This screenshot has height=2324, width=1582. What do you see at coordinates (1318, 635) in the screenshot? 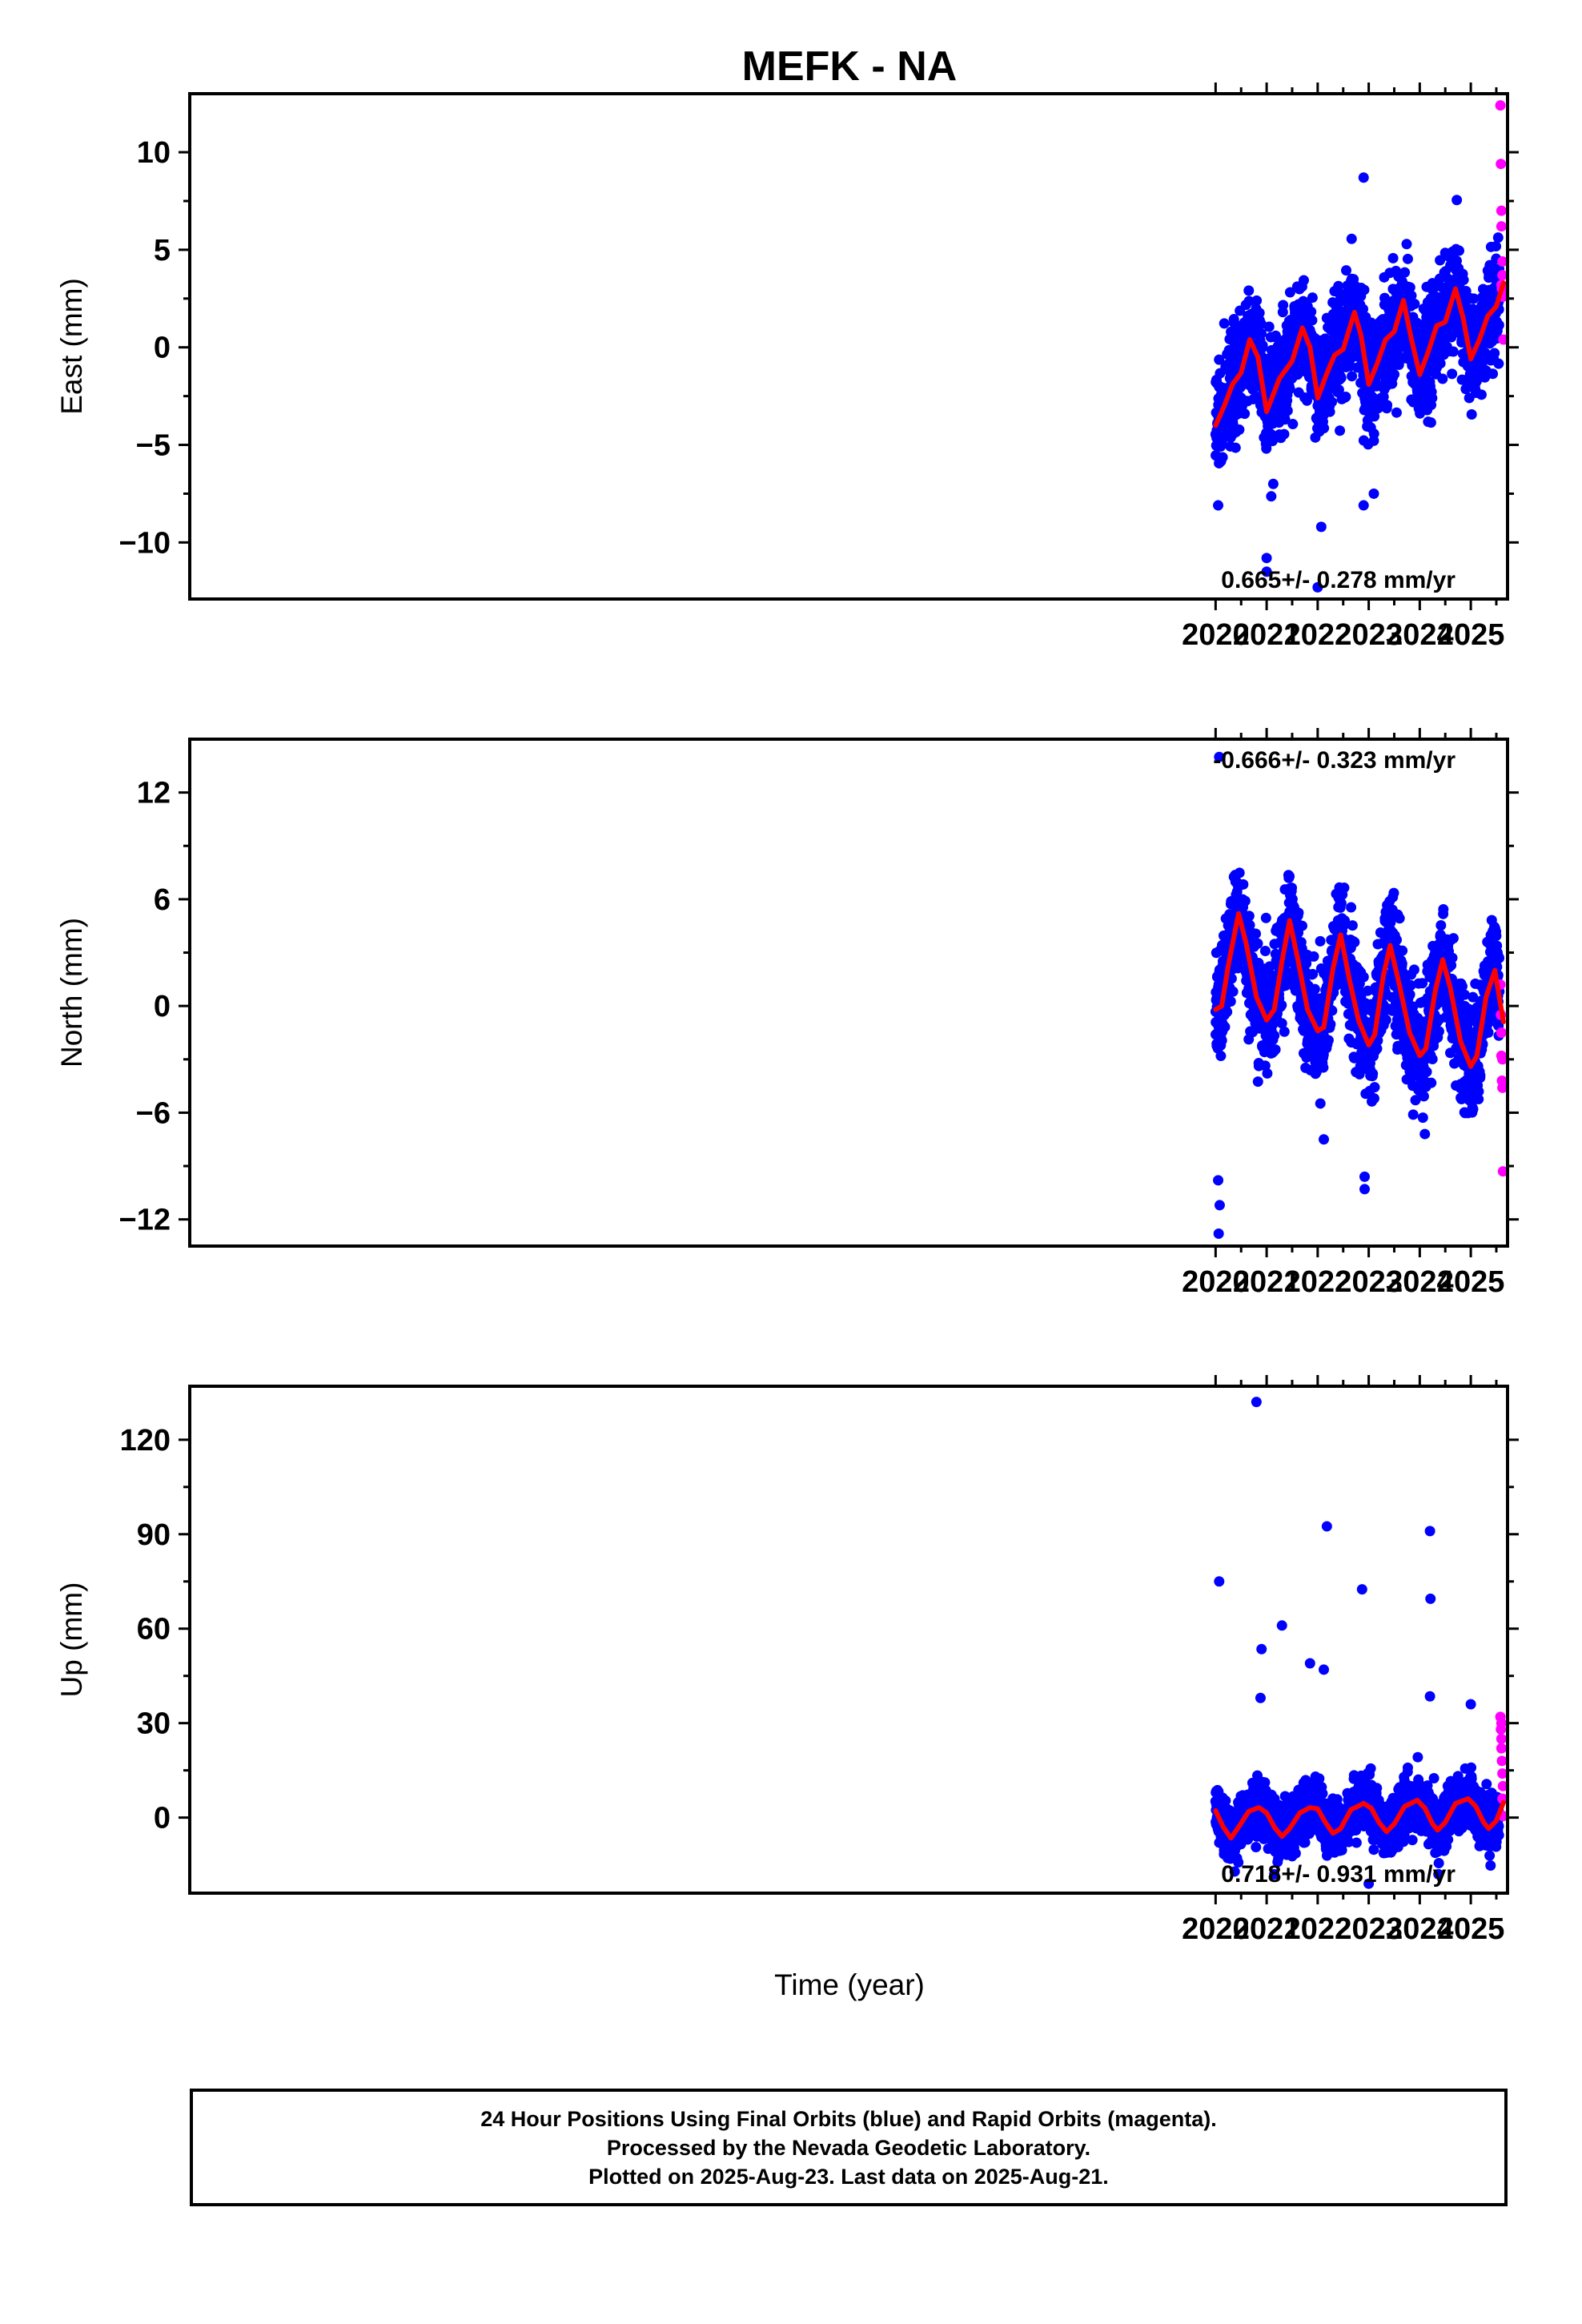
I see `x-tick-label: 2022` at bounding box center [1318, 635].